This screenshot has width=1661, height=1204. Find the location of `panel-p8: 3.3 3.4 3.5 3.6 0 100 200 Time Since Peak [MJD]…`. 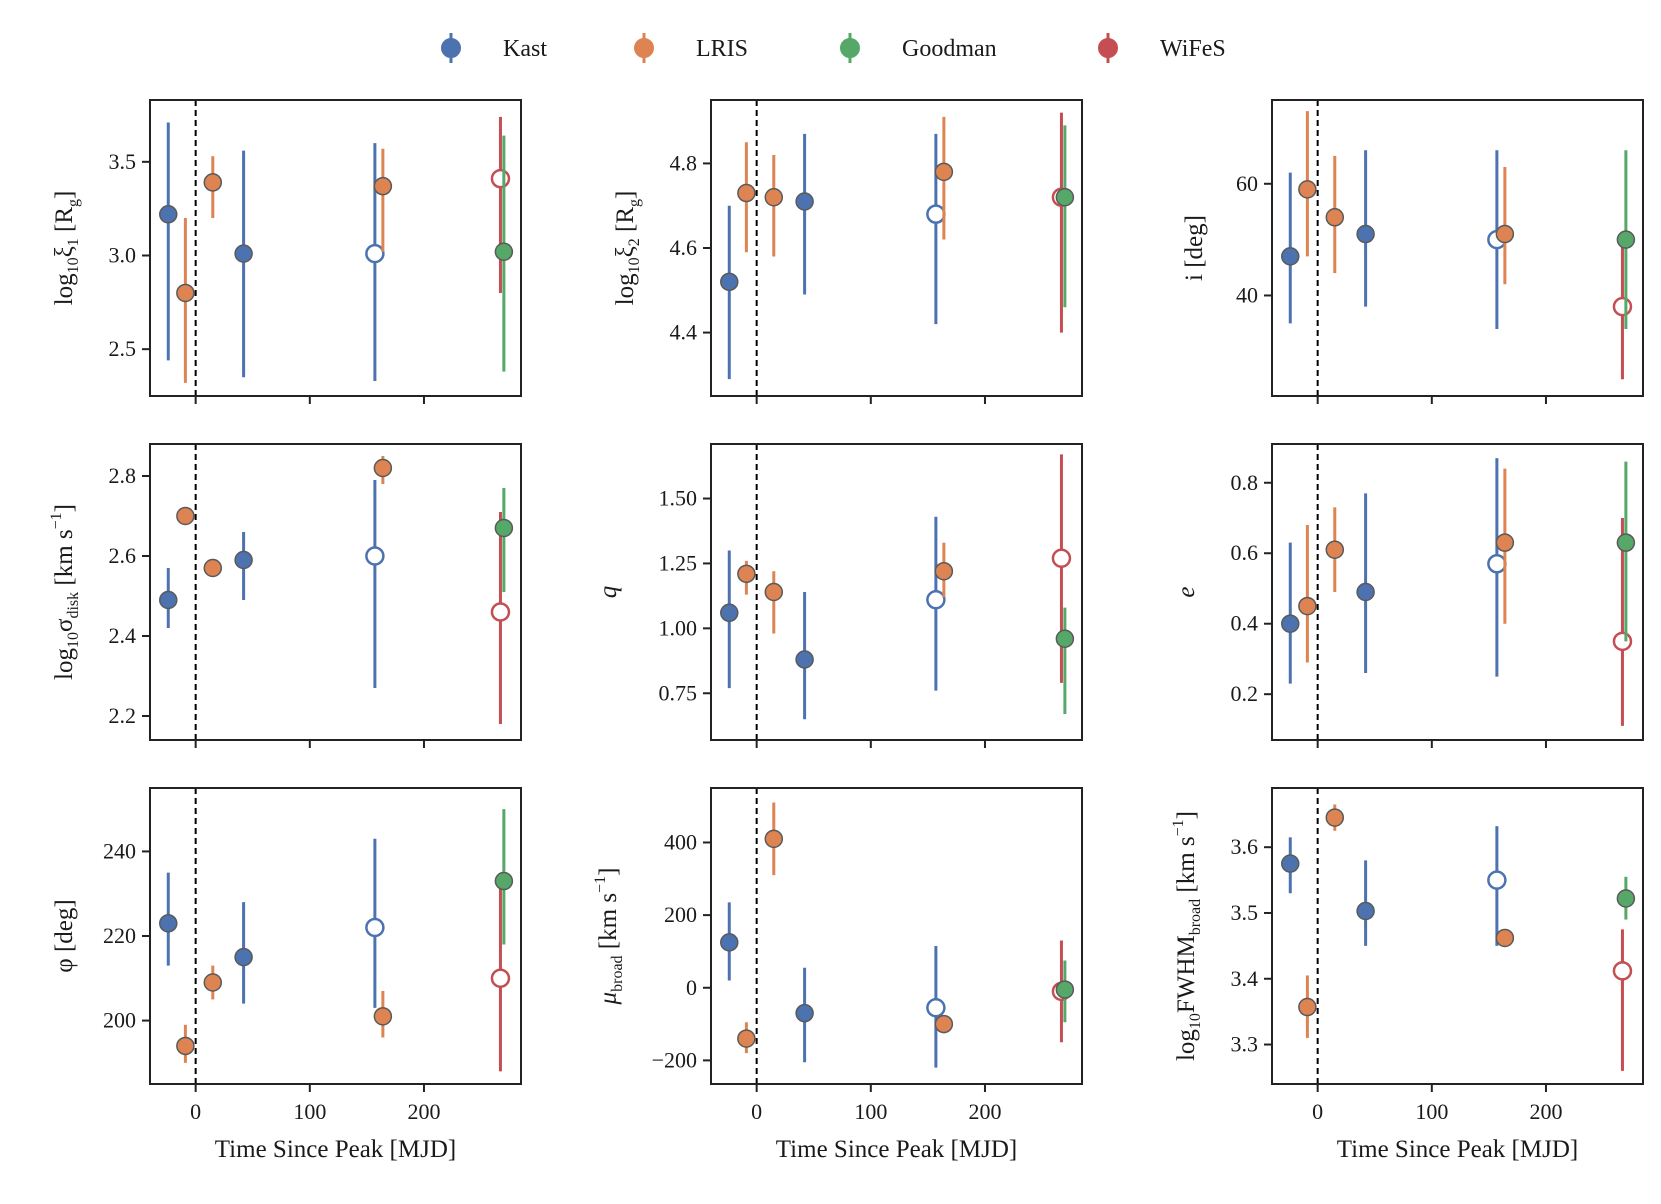

panel-p8: 3.3 3.4 3.5 3.6 0 100 200 Time Since Peak [MJD]… is located at coordinates (1407, 975).